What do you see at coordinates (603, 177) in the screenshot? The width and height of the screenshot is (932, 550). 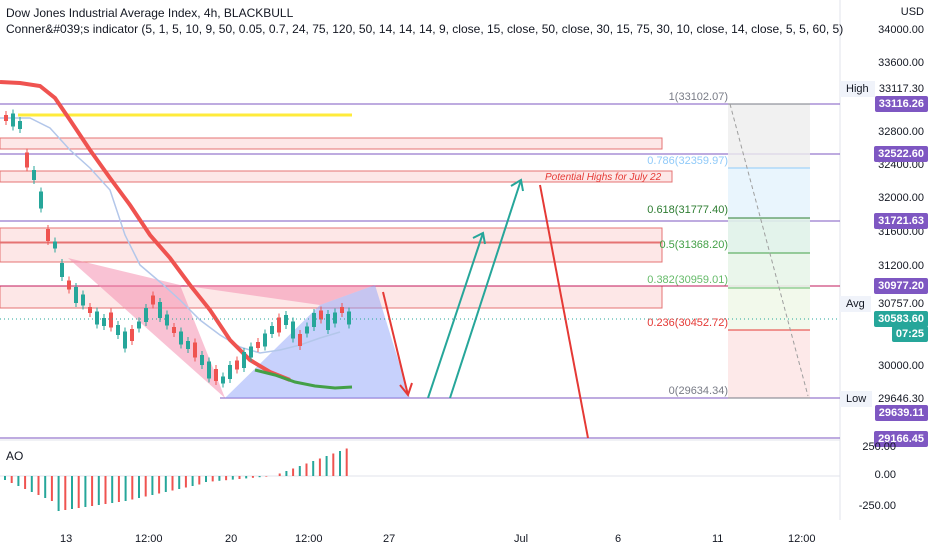 I see `potential-highs-annotation: Potential Highs for July 22` at bounding box center [603, 177].